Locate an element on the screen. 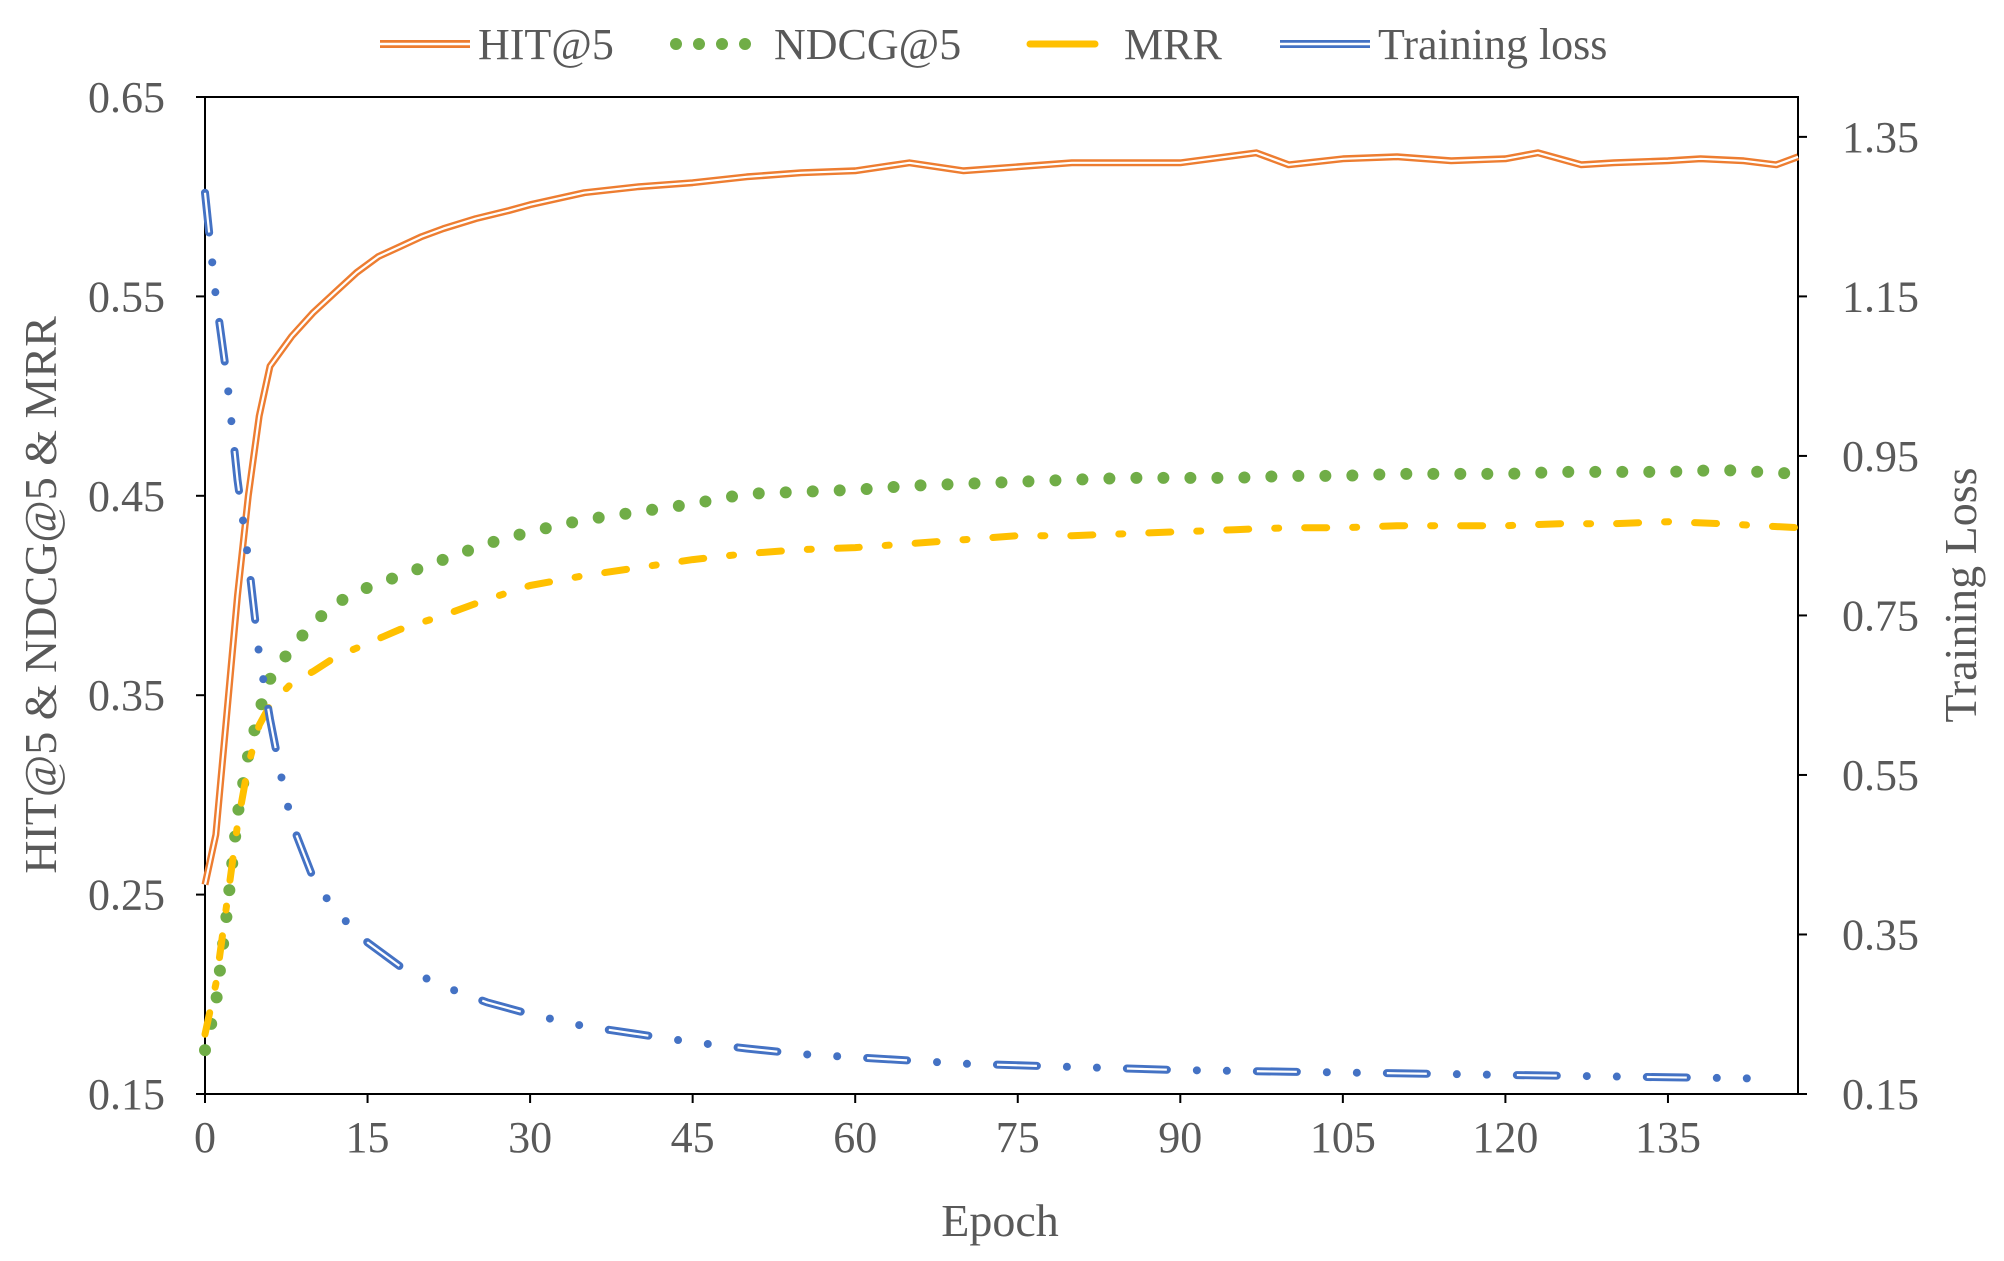  y-left-tick-label: 0.65 is located at coordinates (126, 97).